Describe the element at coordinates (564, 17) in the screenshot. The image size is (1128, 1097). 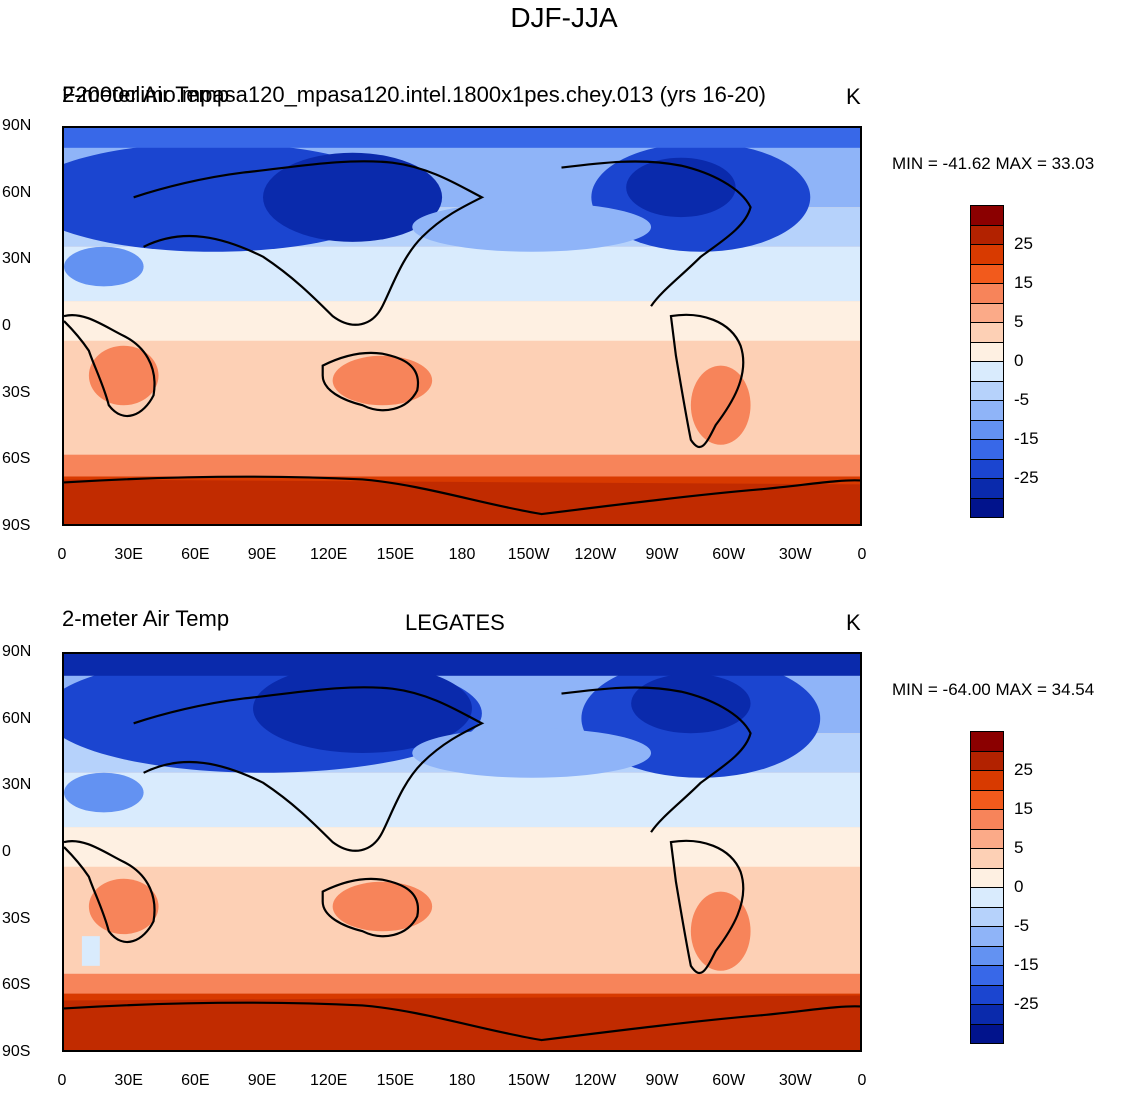
I see `figure-title: DJF-JJA` at that location.